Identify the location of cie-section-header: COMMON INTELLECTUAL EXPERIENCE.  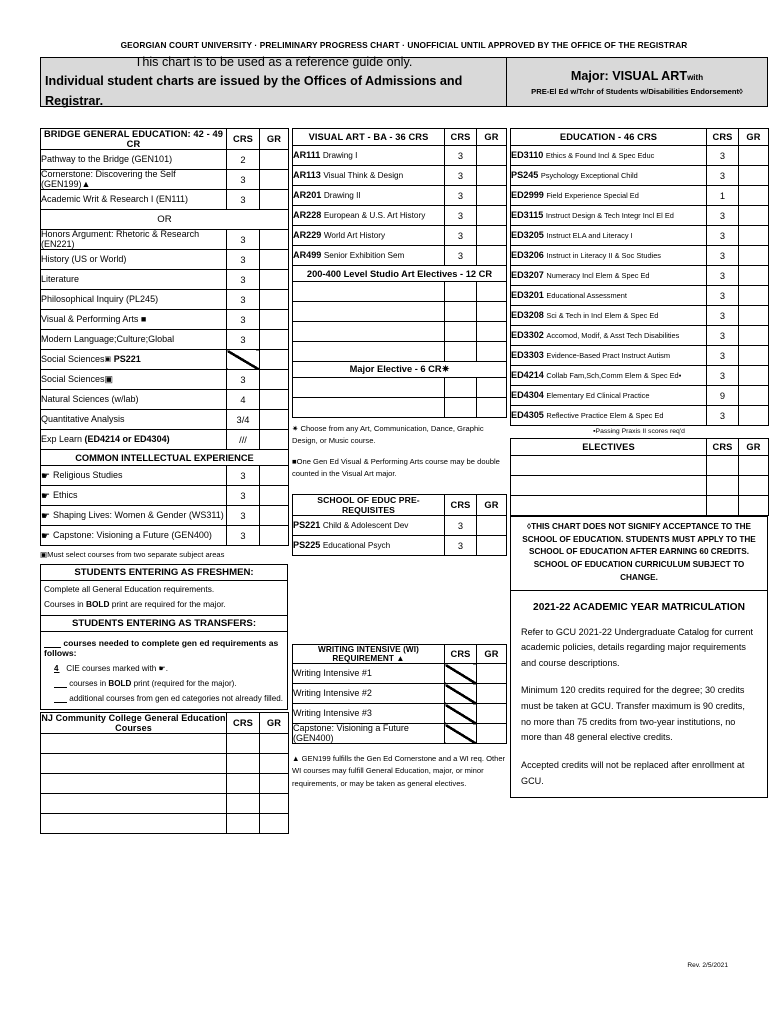
(164, 457).